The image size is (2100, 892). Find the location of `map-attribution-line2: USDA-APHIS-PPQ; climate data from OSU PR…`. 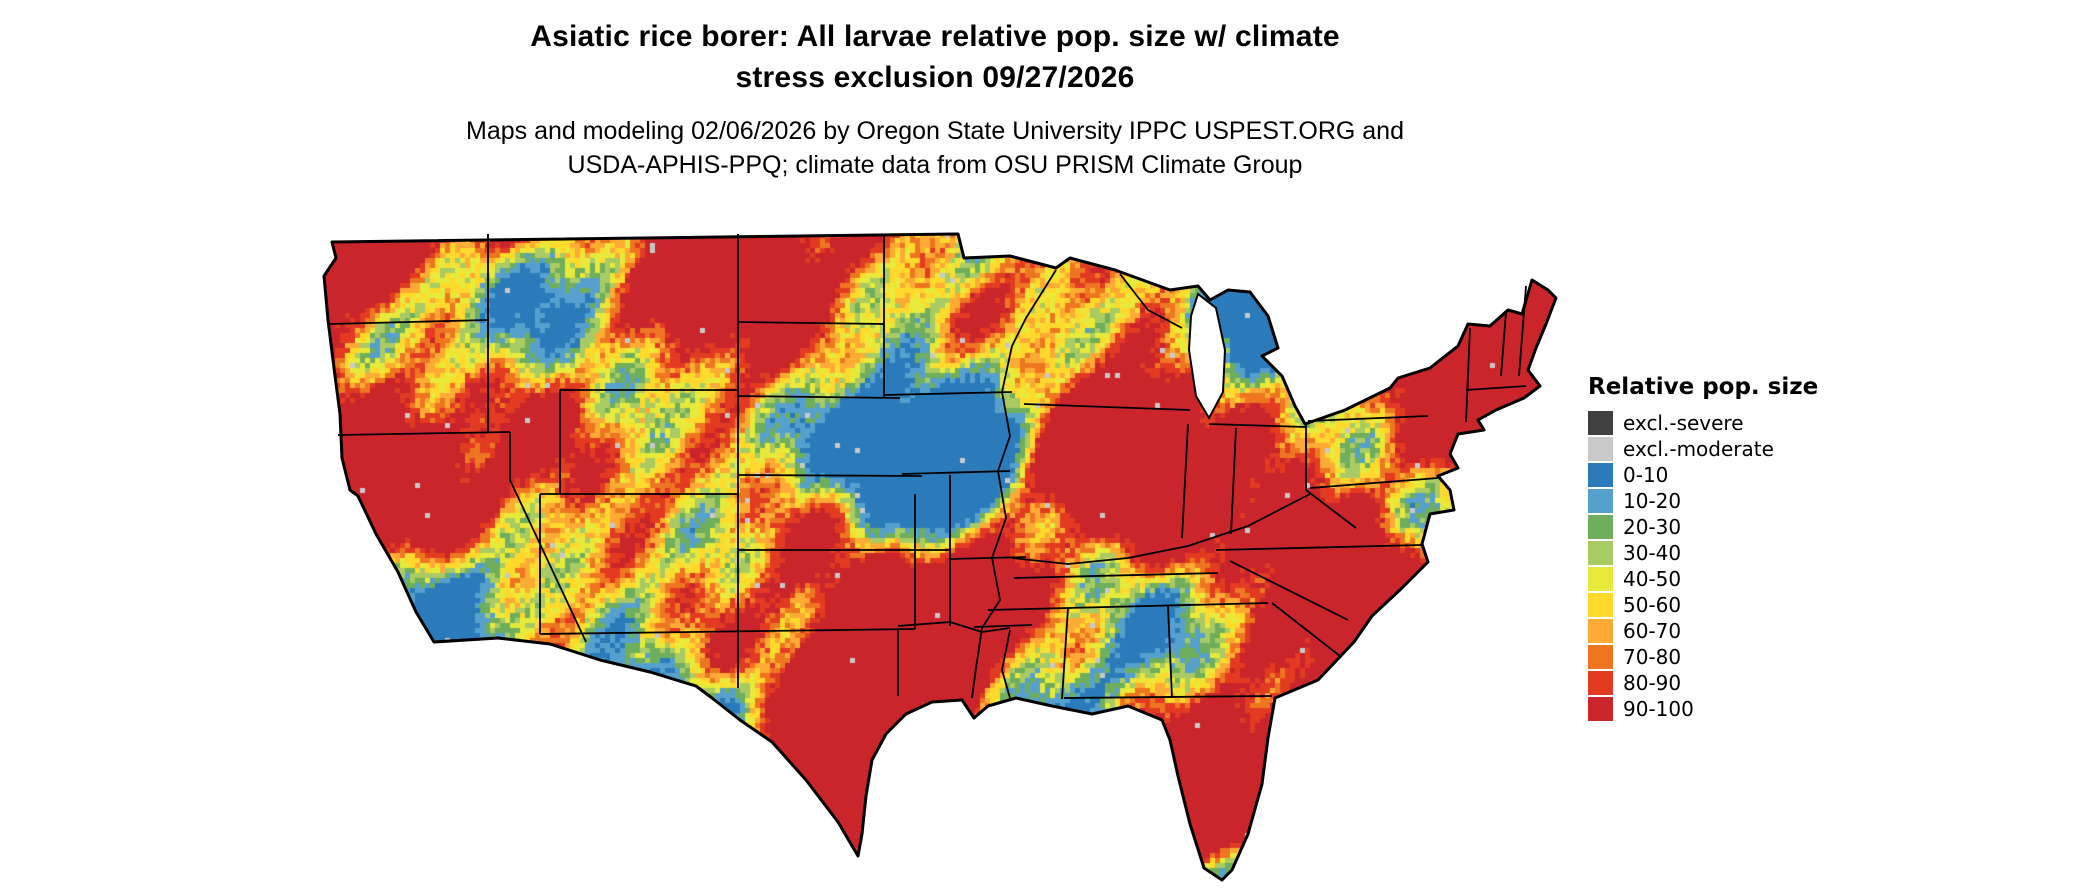

map-attribution-line2: USDA-APHIS-PPQ; climate data from OSU PR… is located at coordinates (935, 165).